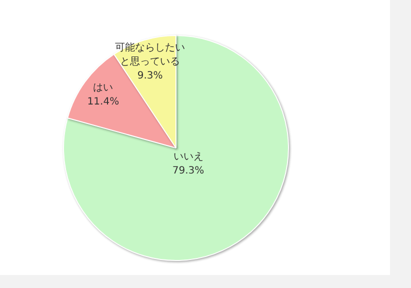 The height and width of the screenshot is (288, 411). Describe the element at coordinates (188, 171) in the screenshot. I see `data-label: 79.3%` at that location.